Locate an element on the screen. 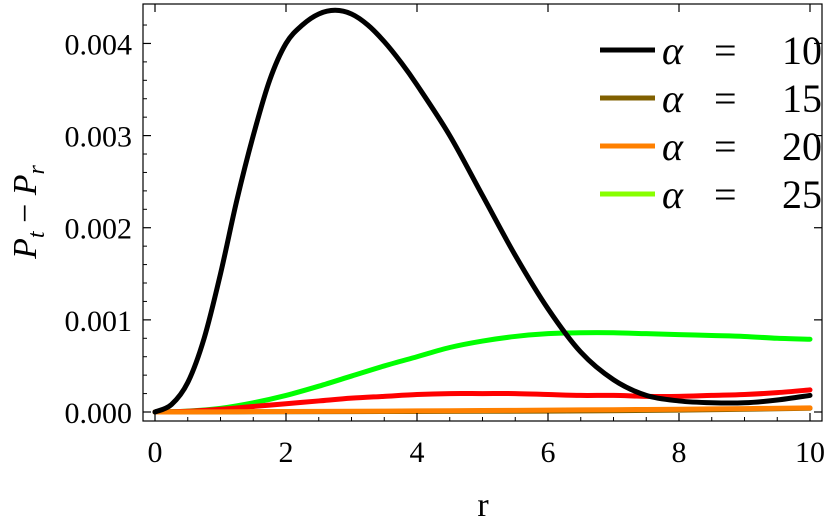  legend-value: 10 is located at coordinates (802, 50).